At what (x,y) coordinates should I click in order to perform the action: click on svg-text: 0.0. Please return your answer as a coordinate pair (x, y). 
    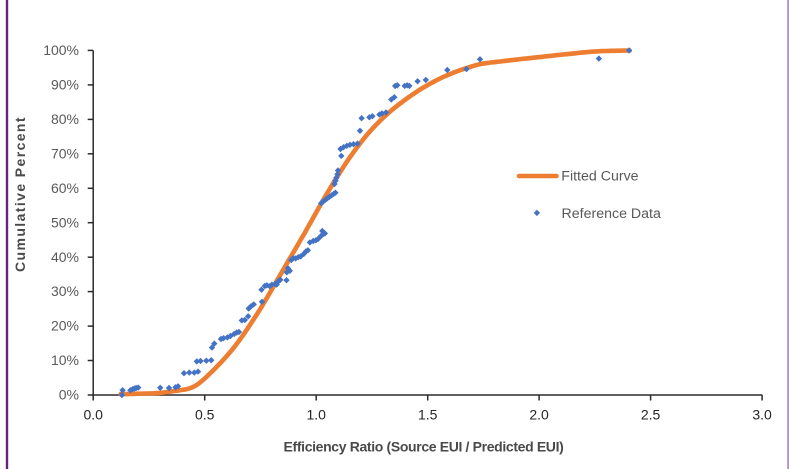
    Looking at the image, I should click on (93, 415).